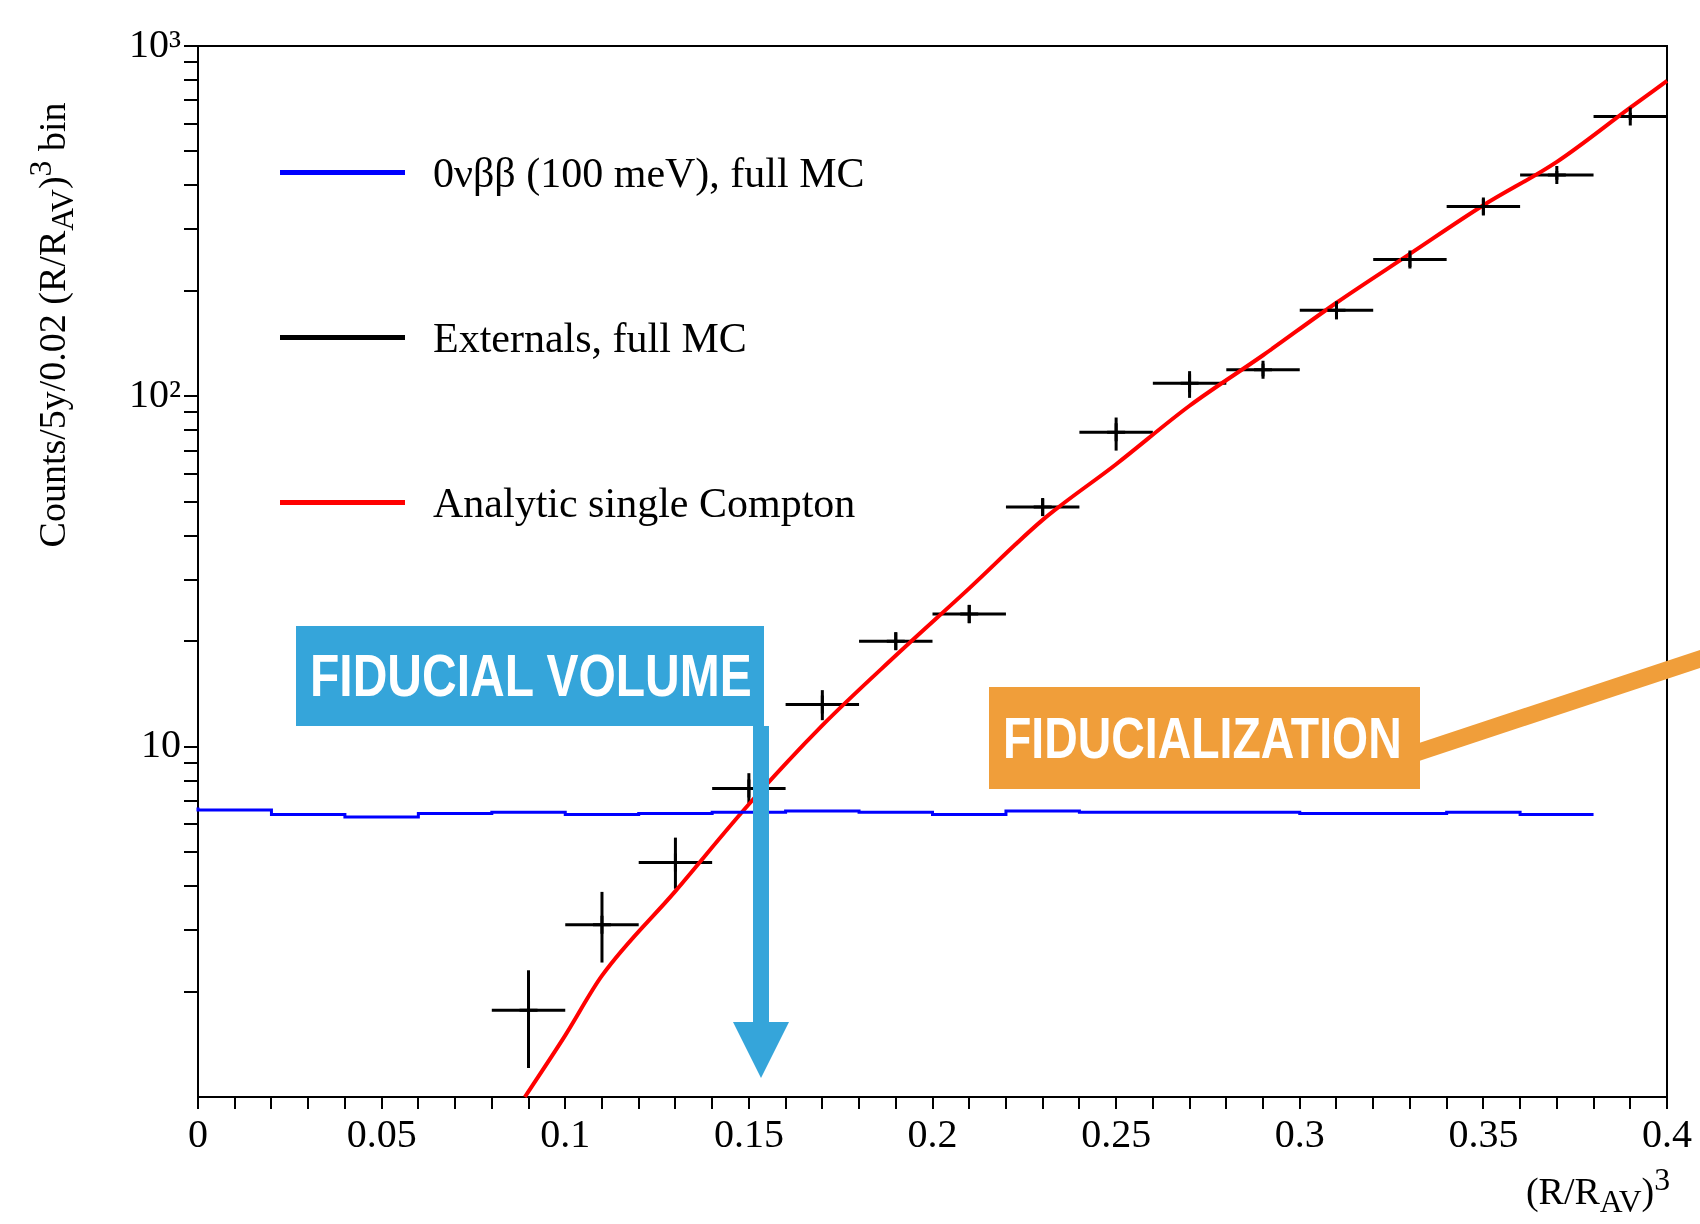 This screenshot has height=1224, width=1700. I want to click on x-tick-label: 0.35, so click(1483, 1133).